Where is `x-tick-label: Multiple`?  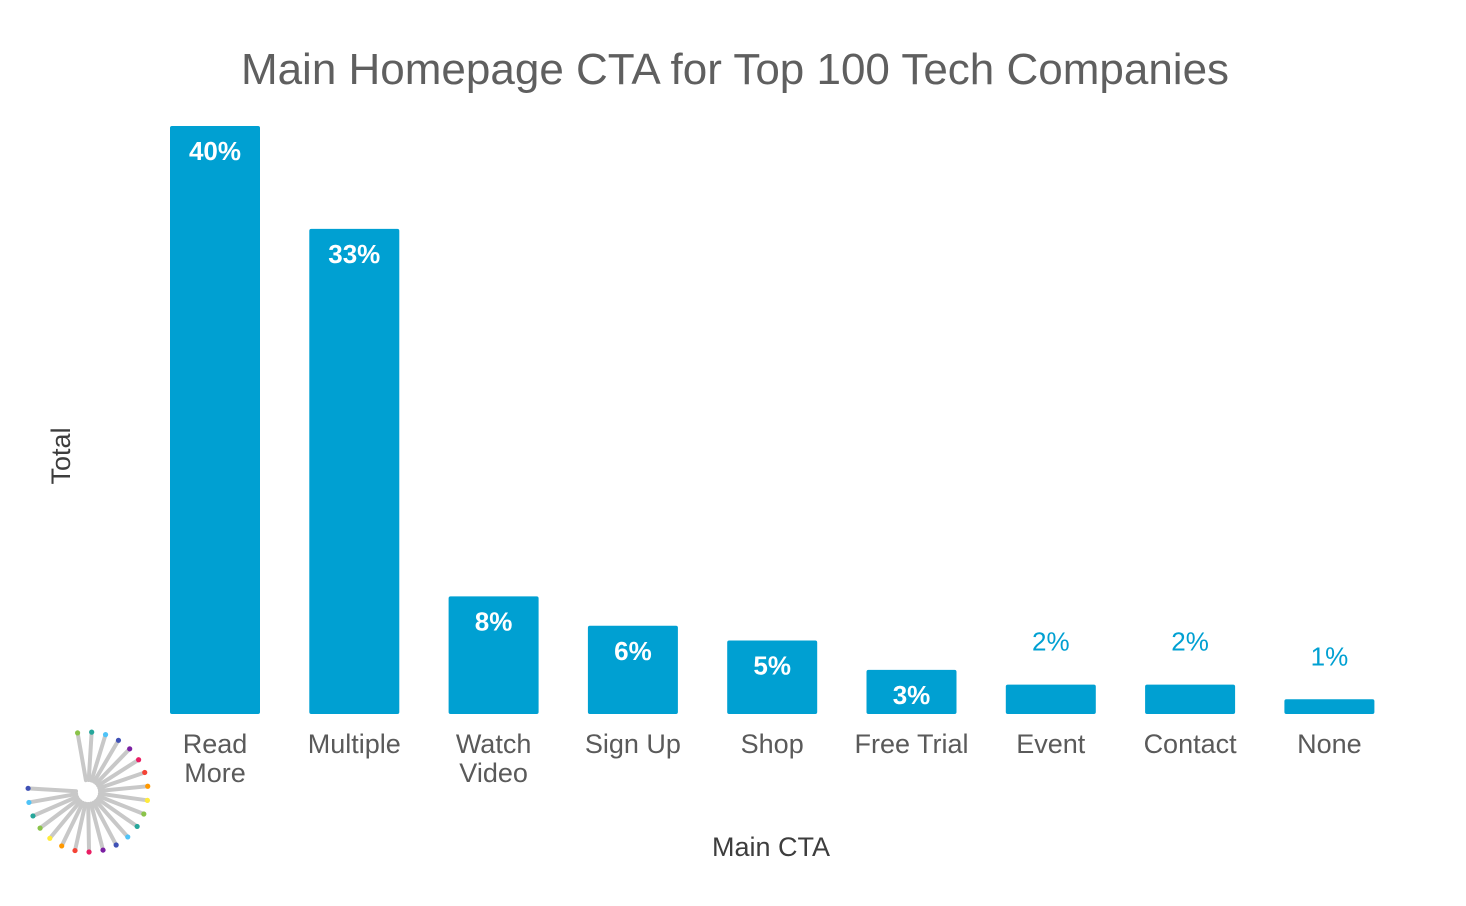 x-tick-label: Multiple is located at coordinates (354, 744).